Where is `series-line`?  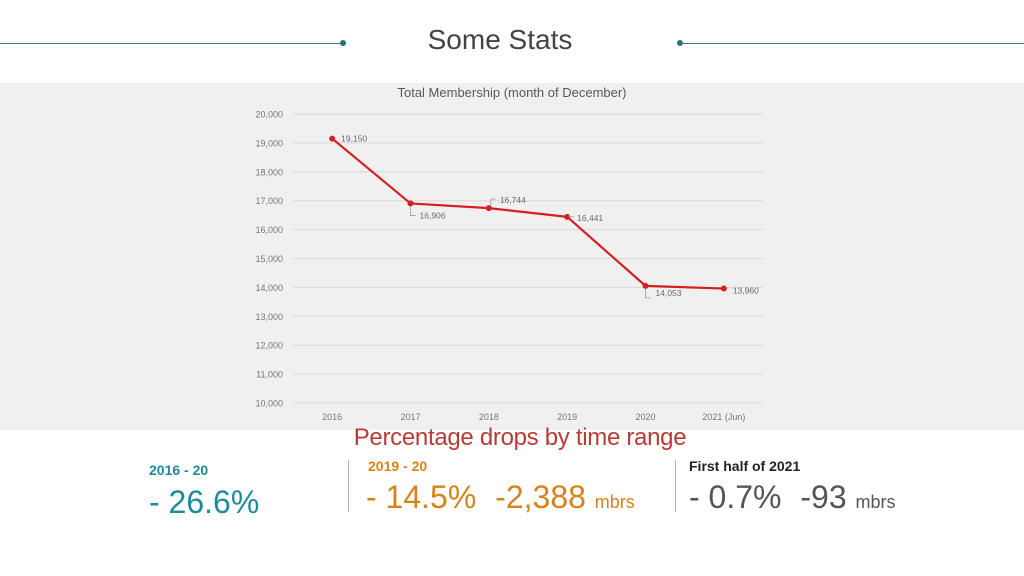
series-line is located at coordinates (527, 213).